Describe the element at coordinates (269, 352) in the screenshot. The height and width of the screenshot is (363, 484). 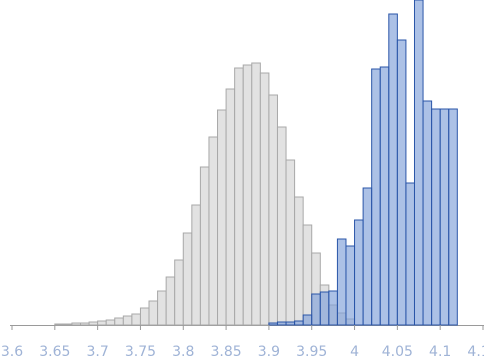
I see `x-tick-label: 3.9` at that location.